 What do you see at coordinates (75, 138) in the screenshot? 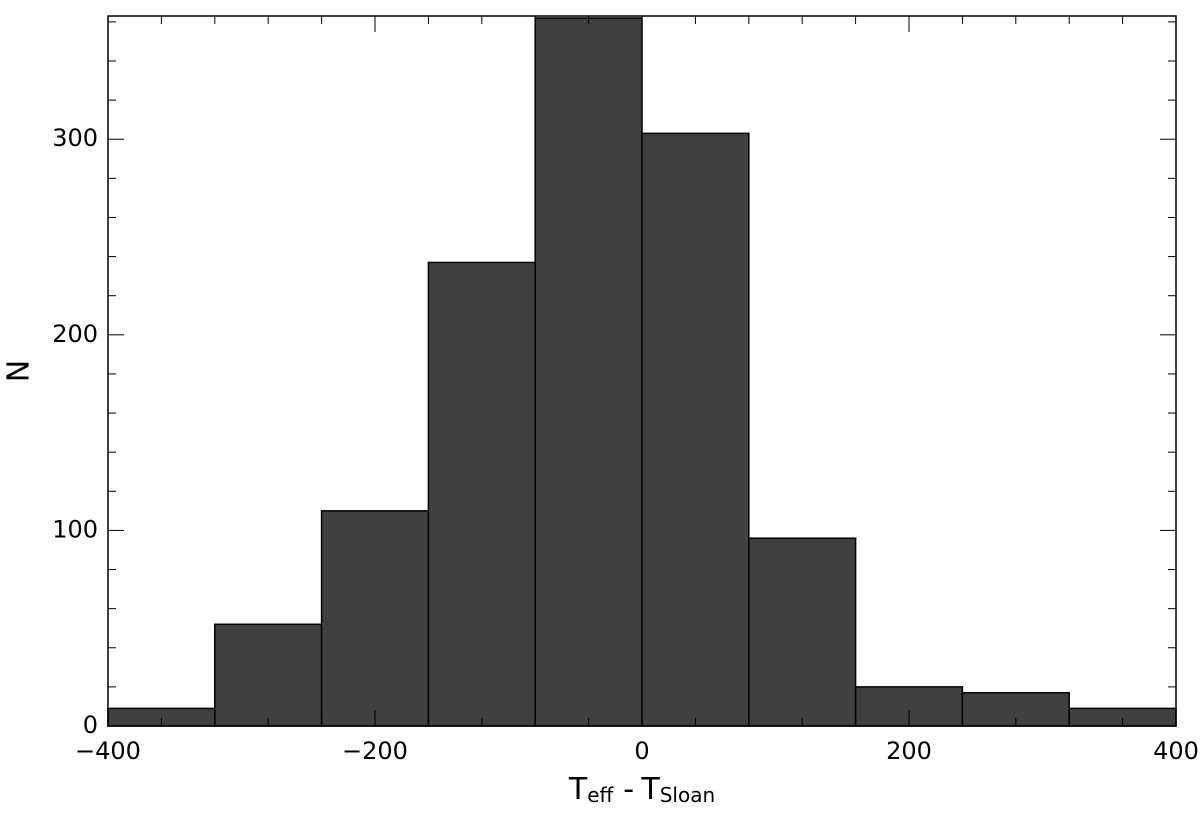
I see `y-tick-label: 300` at bounding box center [75, 138].